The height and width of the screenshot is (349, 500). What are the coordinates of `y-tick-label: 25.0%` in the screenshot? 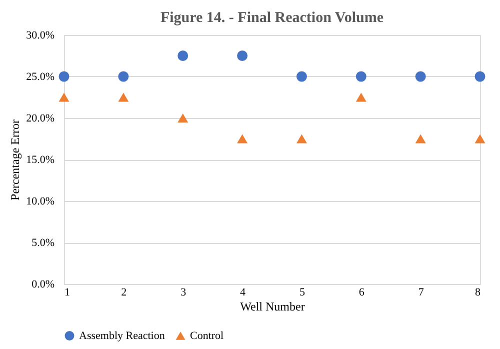 It's located at (40, 77).